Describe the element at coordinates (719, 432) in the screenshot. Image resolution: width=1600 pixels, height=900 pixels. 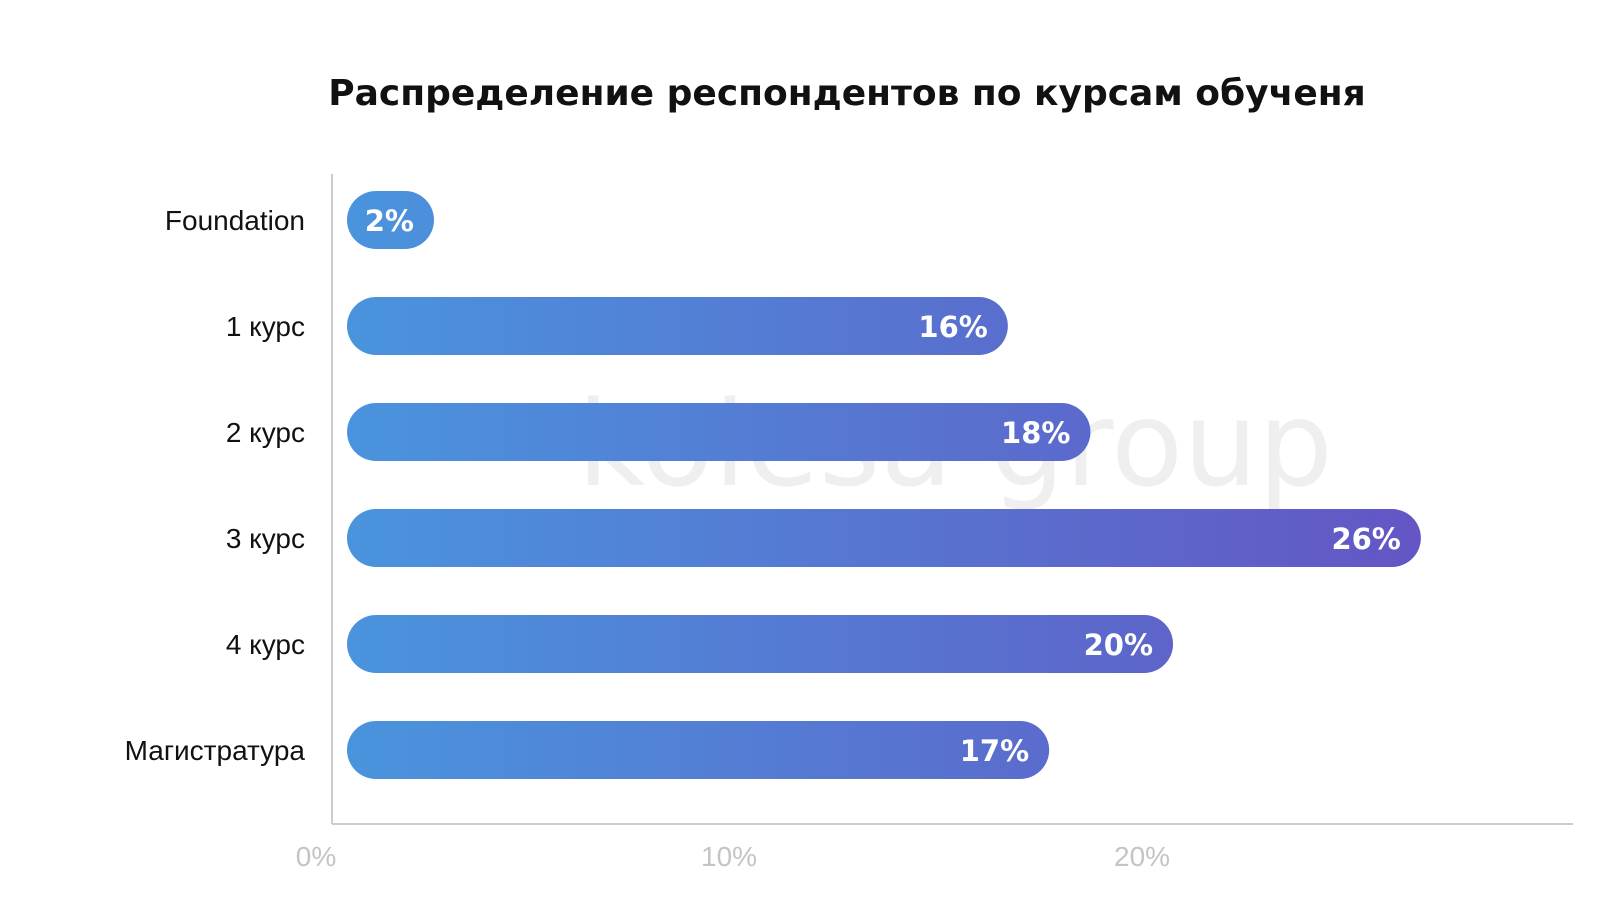
I see `bar-2-курс` at that location.